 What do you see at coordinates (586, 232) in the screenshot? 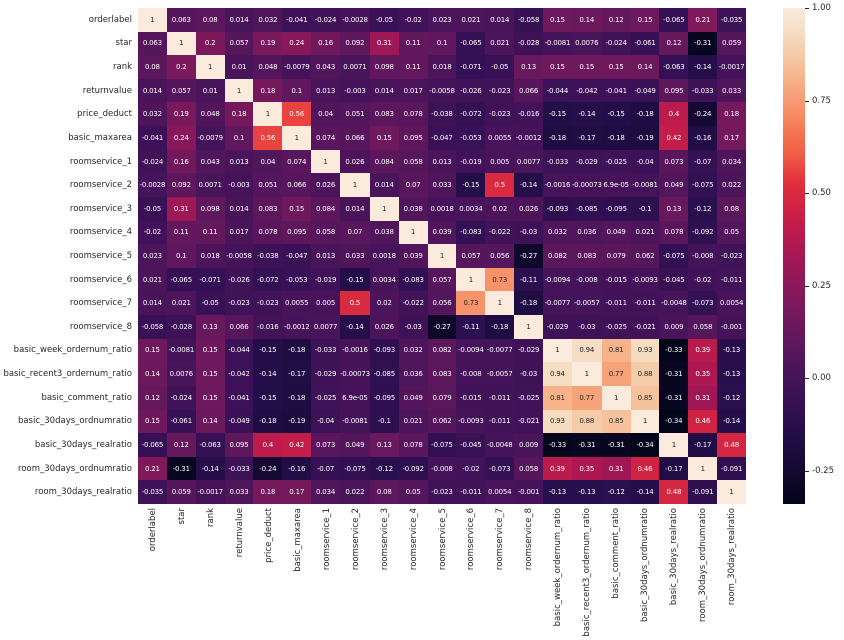
I see `heatmap-cell: 0.036` at bounding box center [586, 232].